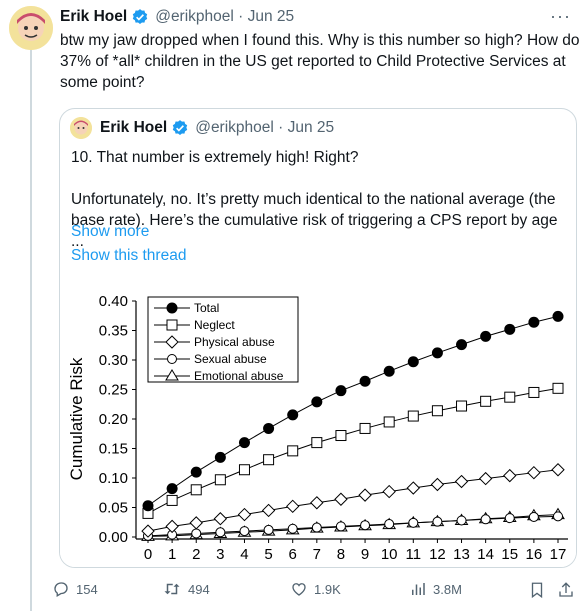  What do you see at coordinates (113, 419) in the screenshot?
I see `y-tick-label: 0.20` at bounding box center [113, 419].